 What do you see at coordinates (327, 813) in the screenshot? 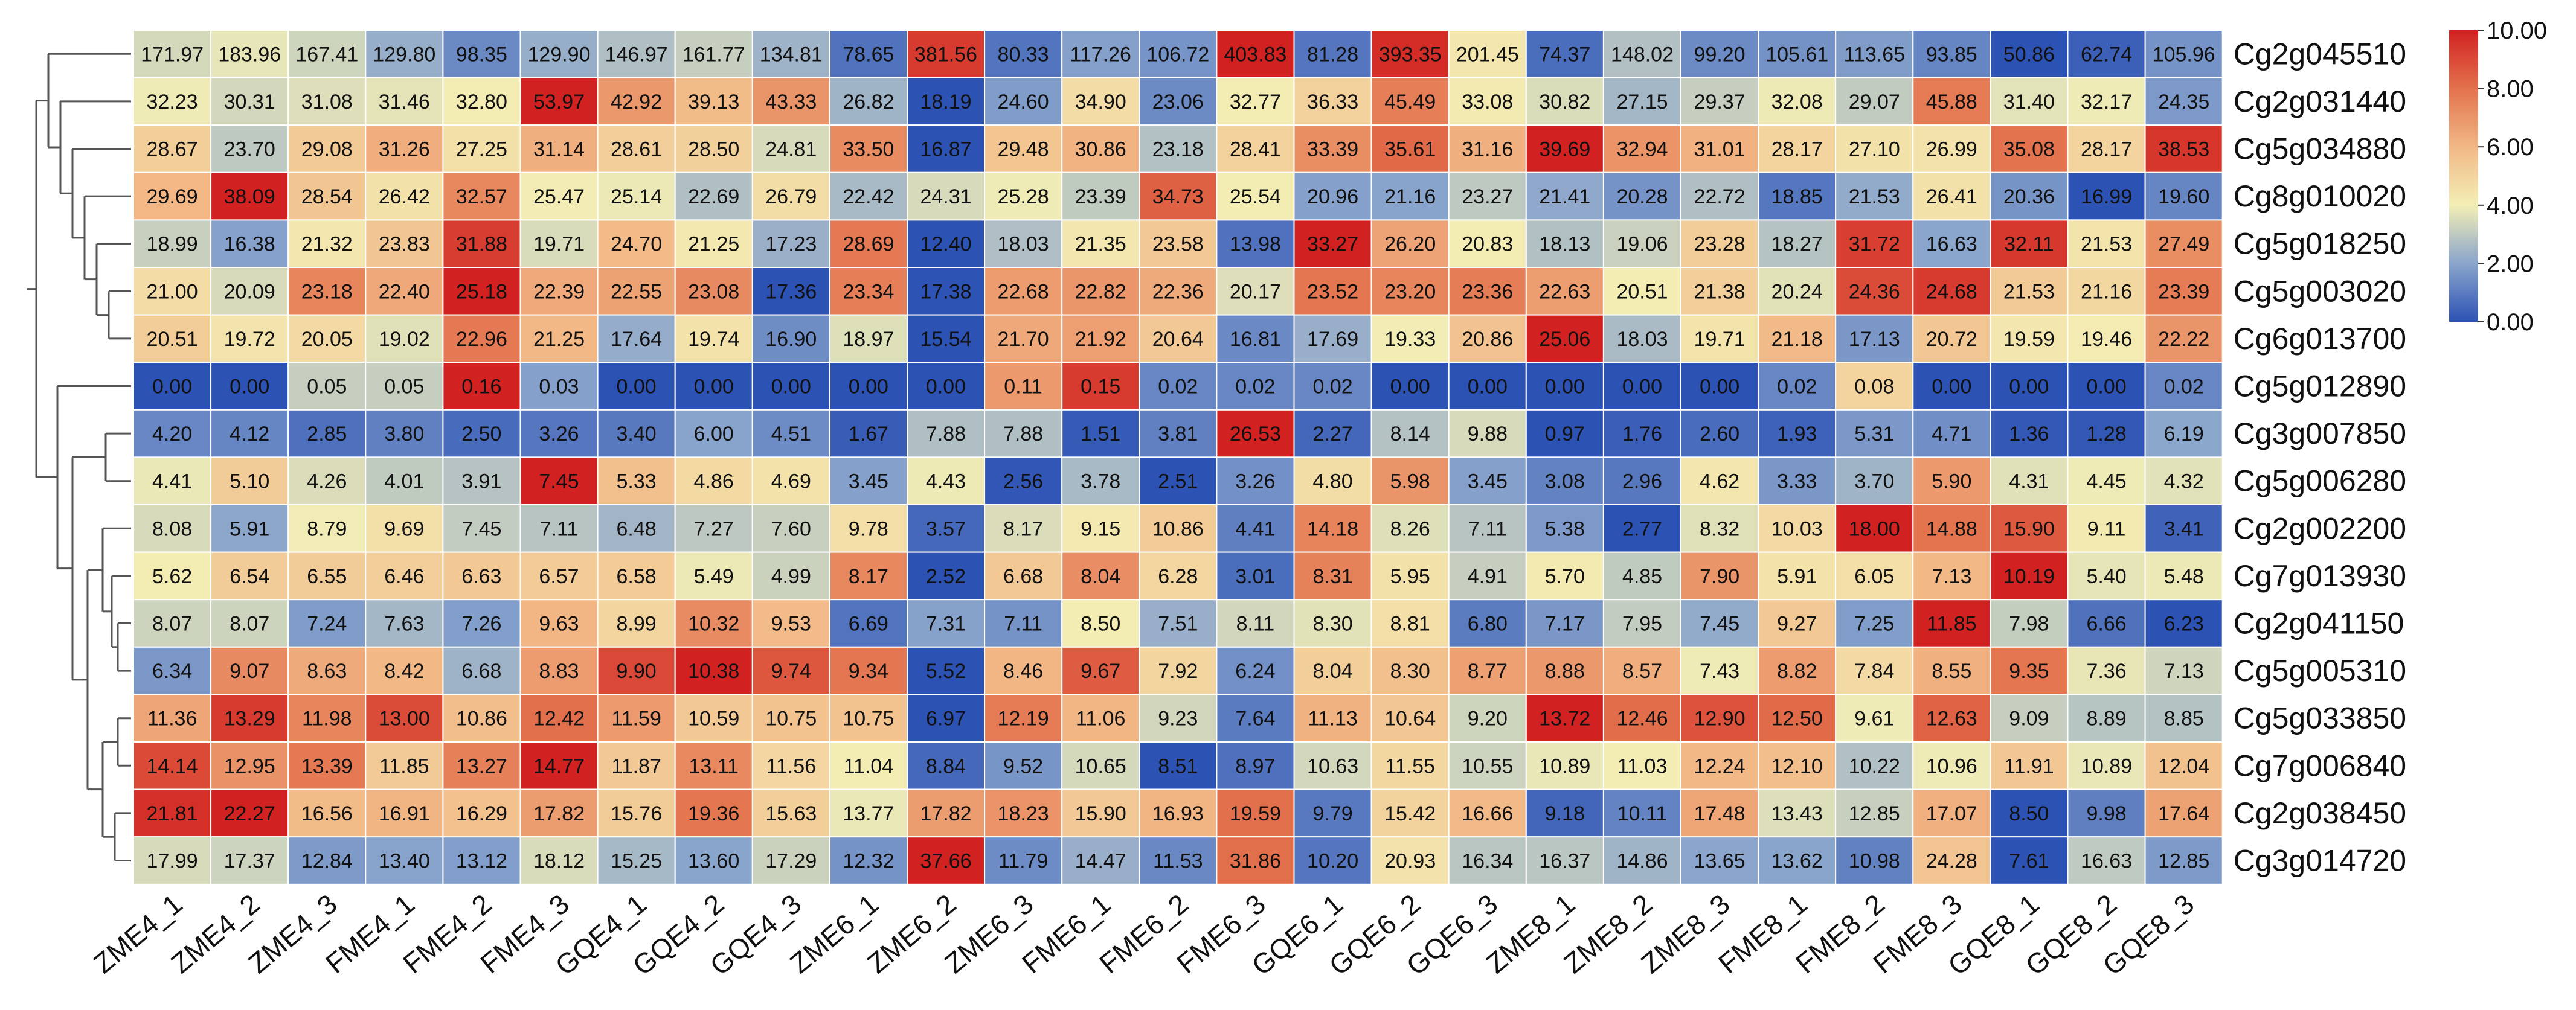
I see `cell-value-label: 16.56` at bounding box center [327, 813].